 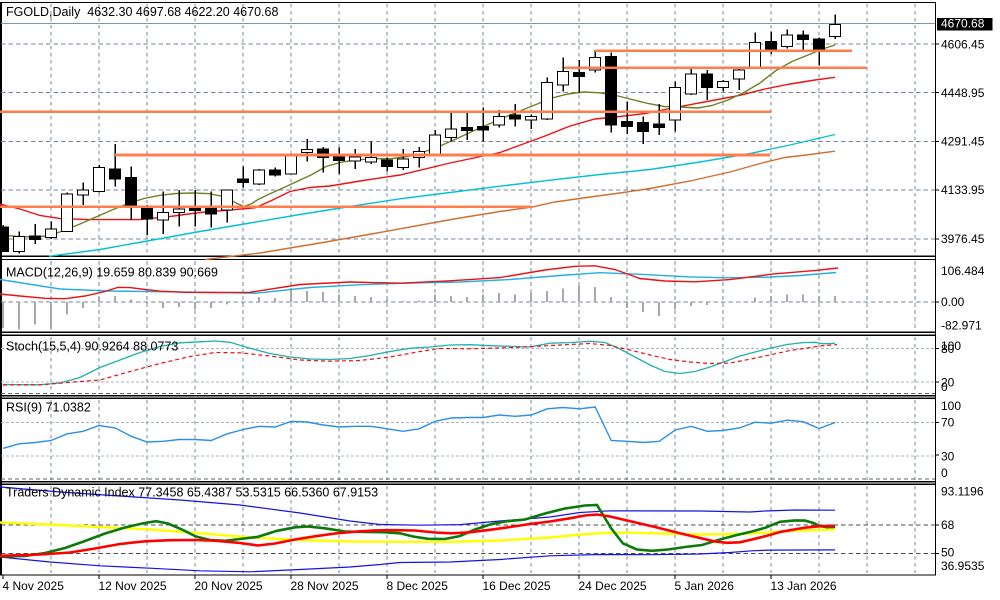 I want to click on svg-text: 12 Nov 2025, so click(x=133, y=586).